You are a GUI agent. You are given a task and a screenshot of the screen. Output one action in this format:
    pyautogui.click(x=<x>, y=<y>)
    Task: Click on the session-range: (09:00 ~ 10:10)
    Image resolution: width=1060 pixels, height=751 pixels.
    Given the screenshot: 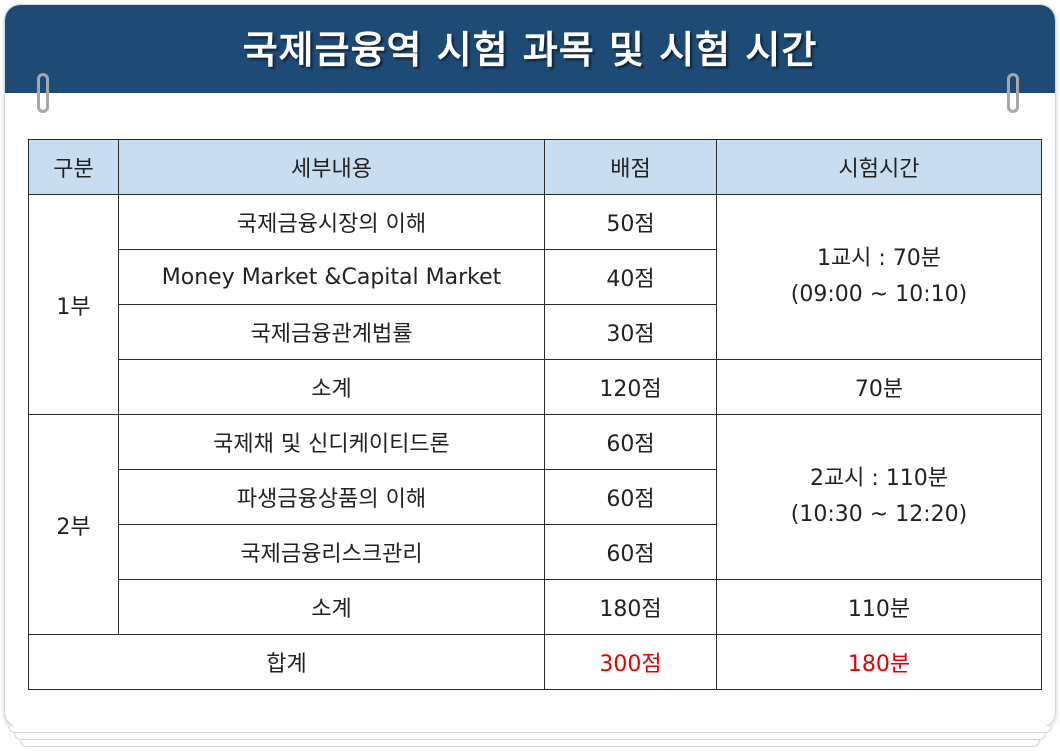 What is the action you would take?
    pyautogui.click(x=879, y=294)
    